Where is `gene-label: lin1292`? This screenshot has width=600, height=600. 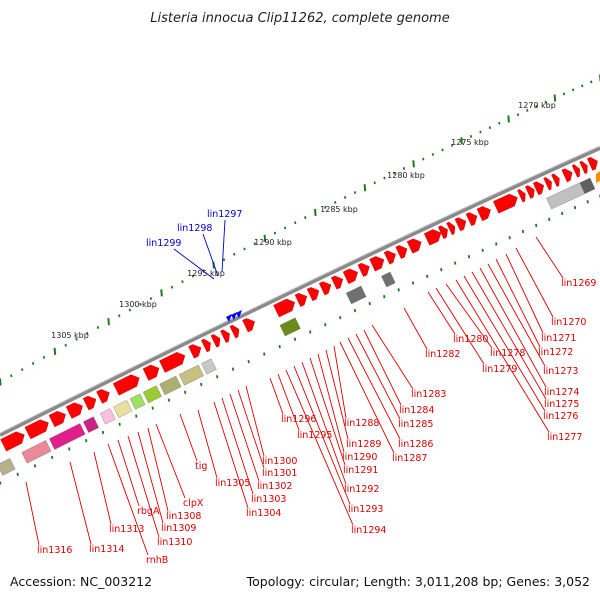
gene-label: lin1292 is located at coordinates (361, 489).